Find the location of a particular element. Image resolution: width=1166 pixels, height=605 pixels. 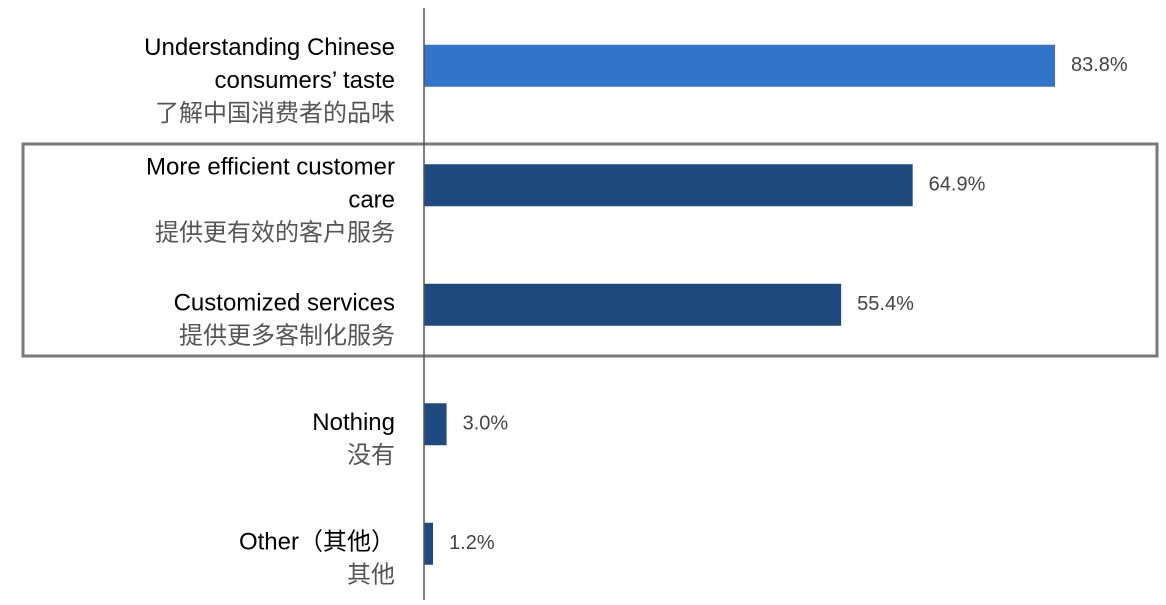

value-label: 64.9% is located at coordinates (957, 185).